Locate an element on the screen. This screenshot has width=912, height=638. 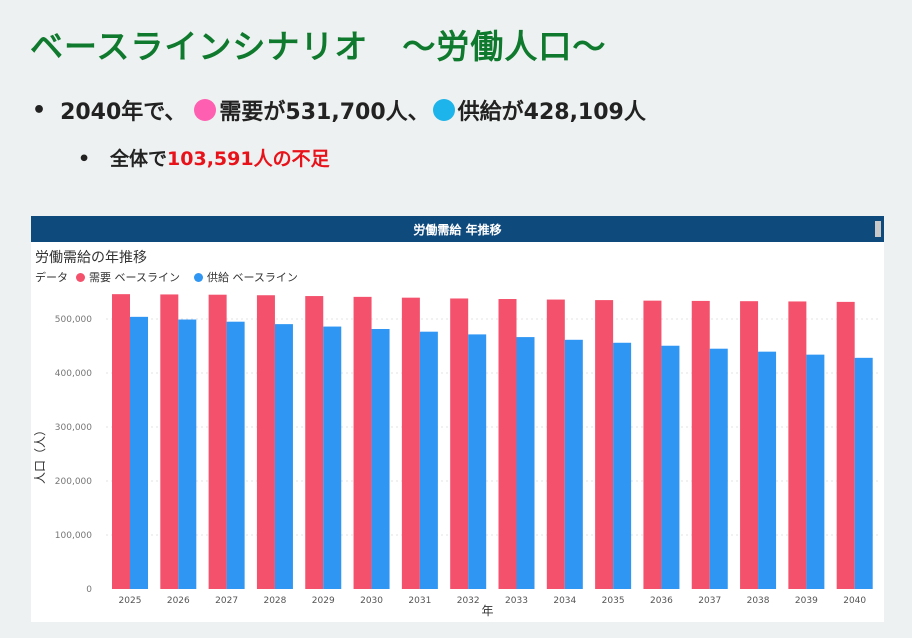
x-tick-label: 2040 is located at coordinates (854, 601).